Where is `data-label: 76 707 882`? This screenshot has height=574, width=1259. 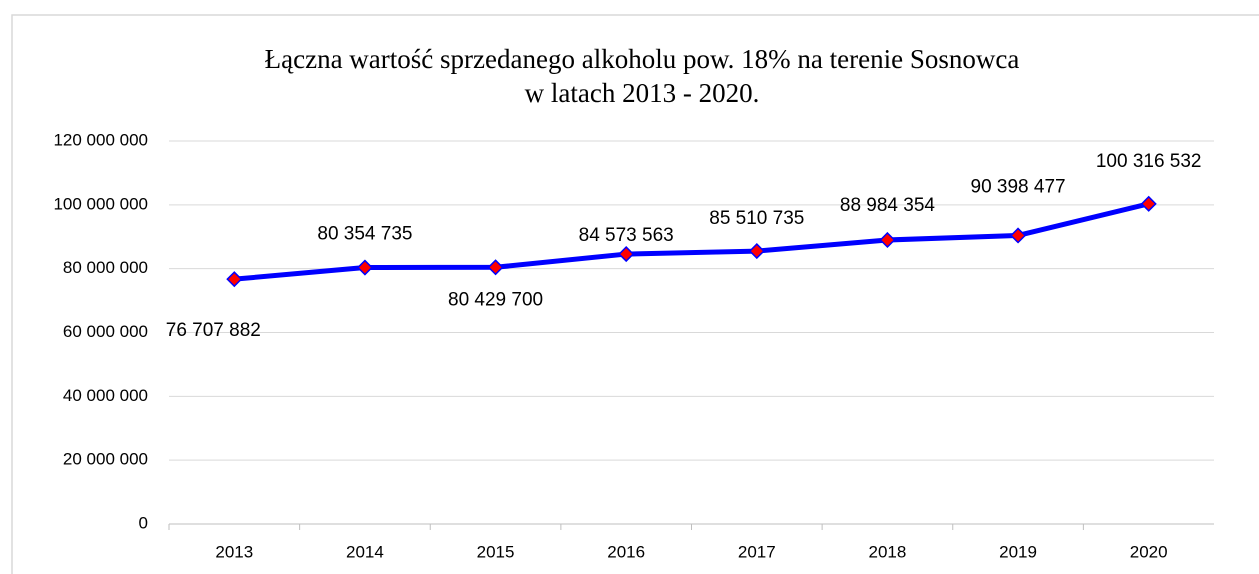 data-label: 76 707 882 is located at coordinates (213, 330).